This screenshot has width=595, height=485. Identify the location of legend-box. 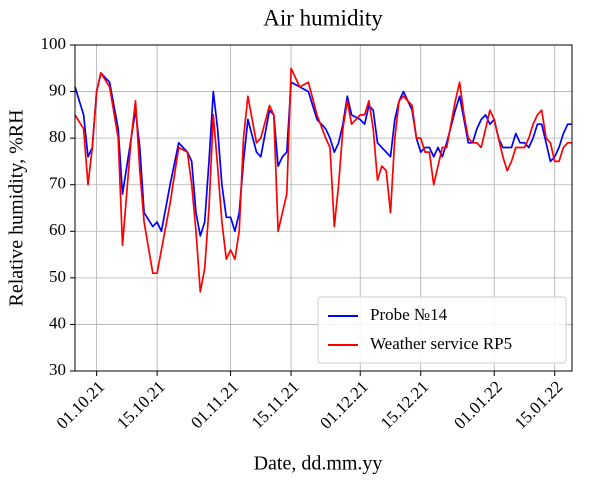
(442, 330).